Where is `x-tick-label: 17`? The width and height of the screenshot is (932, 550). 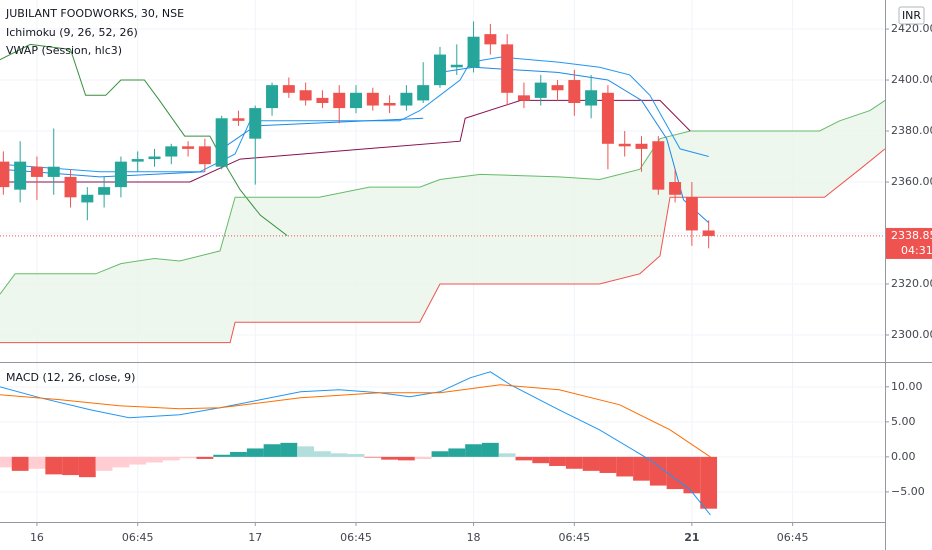 x-tick-label: 17 is located at coordinates (255, 537).